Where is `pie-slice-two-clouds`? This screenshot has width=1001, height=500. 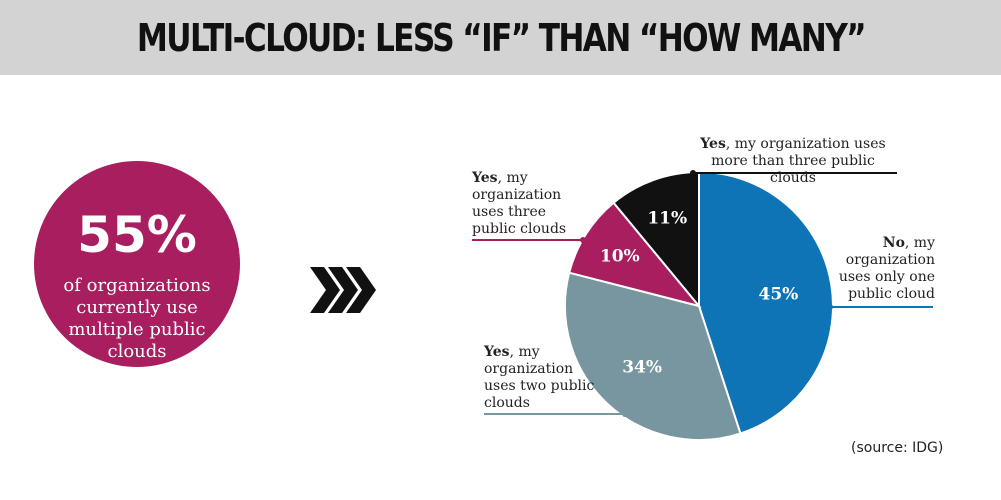
pie-slice-two-clouds is located at coordinates (653, 356).